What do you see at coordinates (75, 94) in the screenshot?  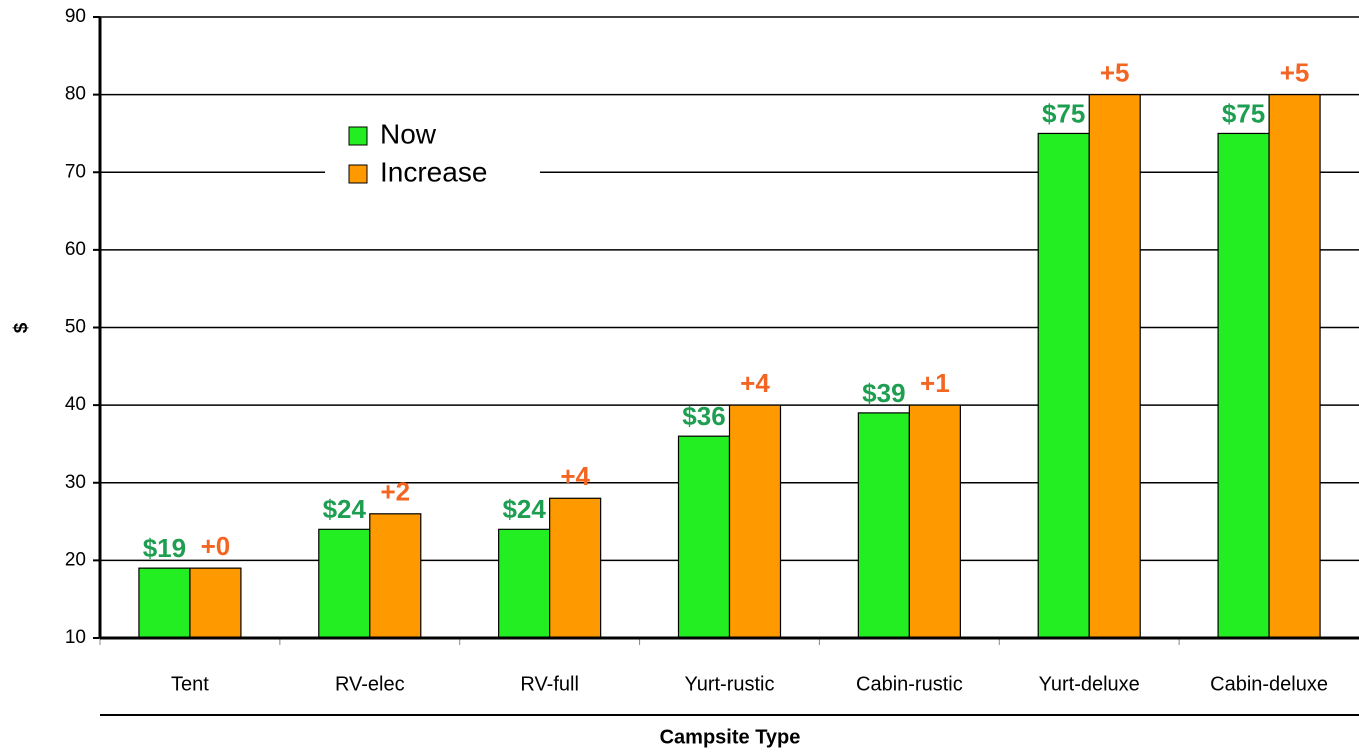 I see `y-tick-label: 80` at bounding box center [75, 94].